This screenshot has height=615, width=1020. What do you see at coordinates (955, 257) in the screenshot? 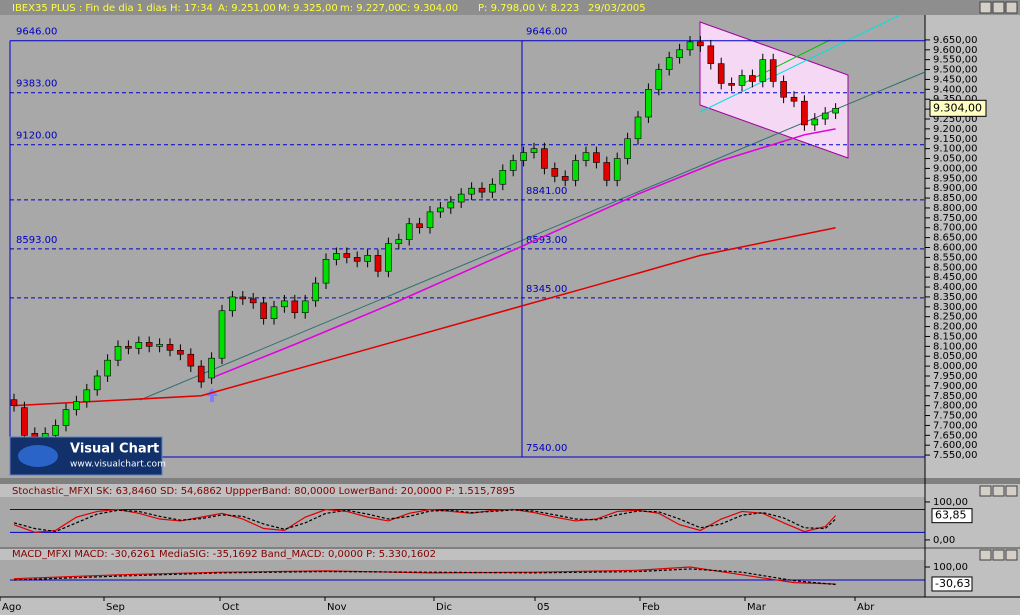
I see `y-tick-label: 8.550,00` at bounding box center [955, 257].